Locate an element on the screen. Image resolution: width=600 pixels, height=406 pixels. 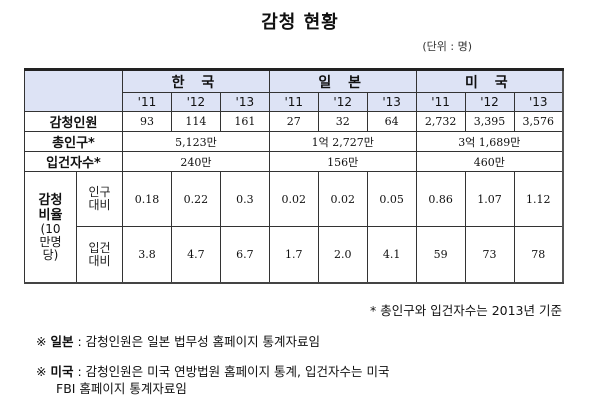
table-cell: 460만 is located at coordinates (489, 161).